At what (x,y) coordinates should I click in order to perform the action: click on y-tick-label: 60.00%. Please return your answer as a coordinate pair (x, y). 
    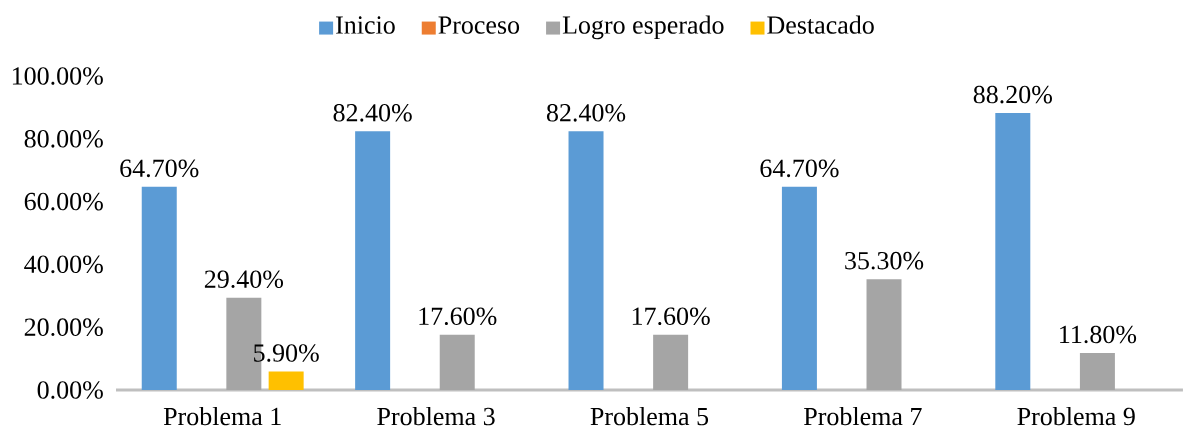
    Looking at the image, I should click on (63, 201).